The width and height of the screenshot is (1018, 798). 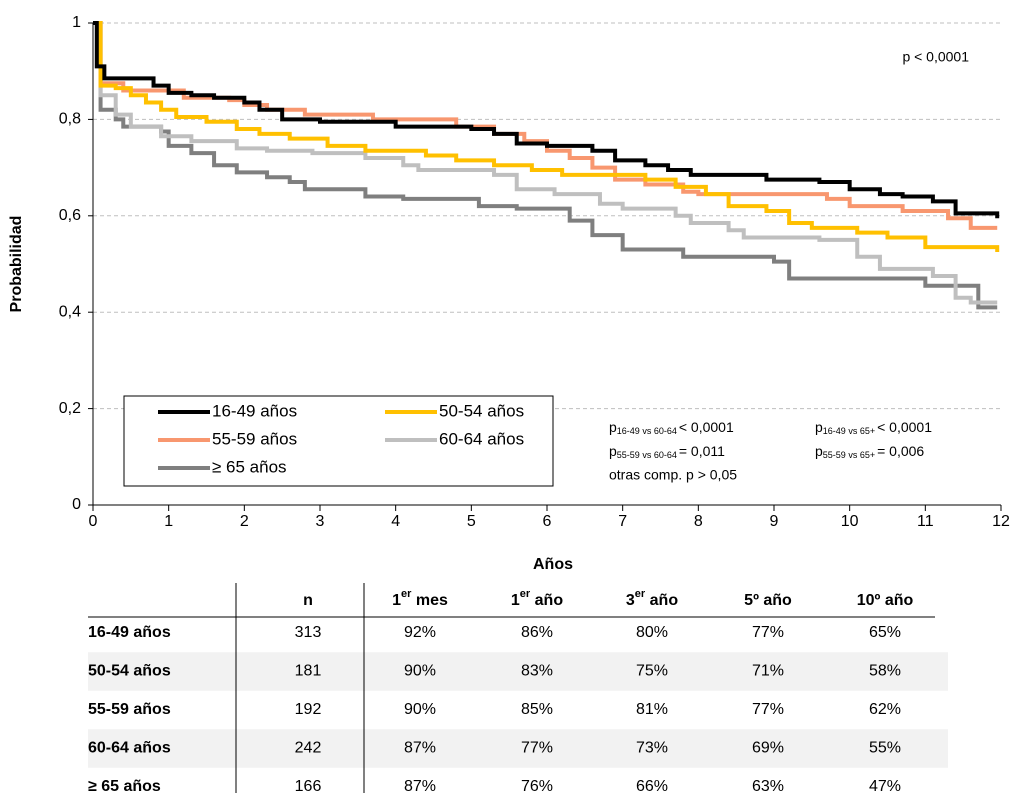 I want to click on table-row-label: ≥ 65 años, so click(x=124, y=785).